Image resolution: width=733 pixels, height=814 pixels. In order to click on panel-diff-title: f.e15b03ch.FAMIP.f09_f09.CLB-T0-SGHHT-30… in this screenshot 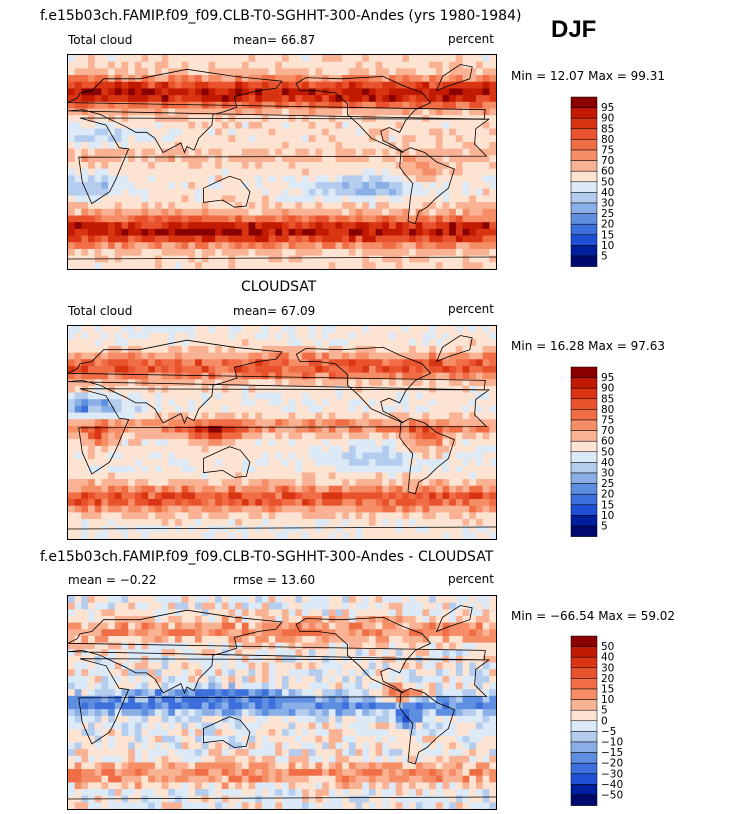, I will do `click(267, 557)`.